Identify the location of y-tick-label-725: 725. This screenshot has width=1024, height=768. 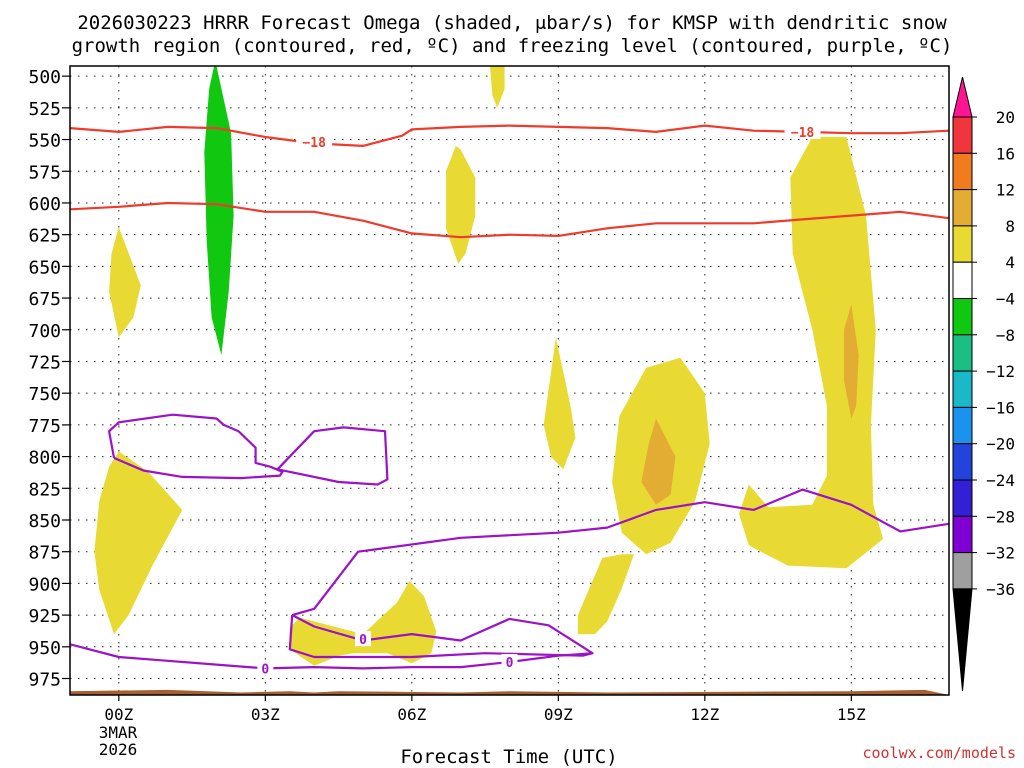
(44, 362).